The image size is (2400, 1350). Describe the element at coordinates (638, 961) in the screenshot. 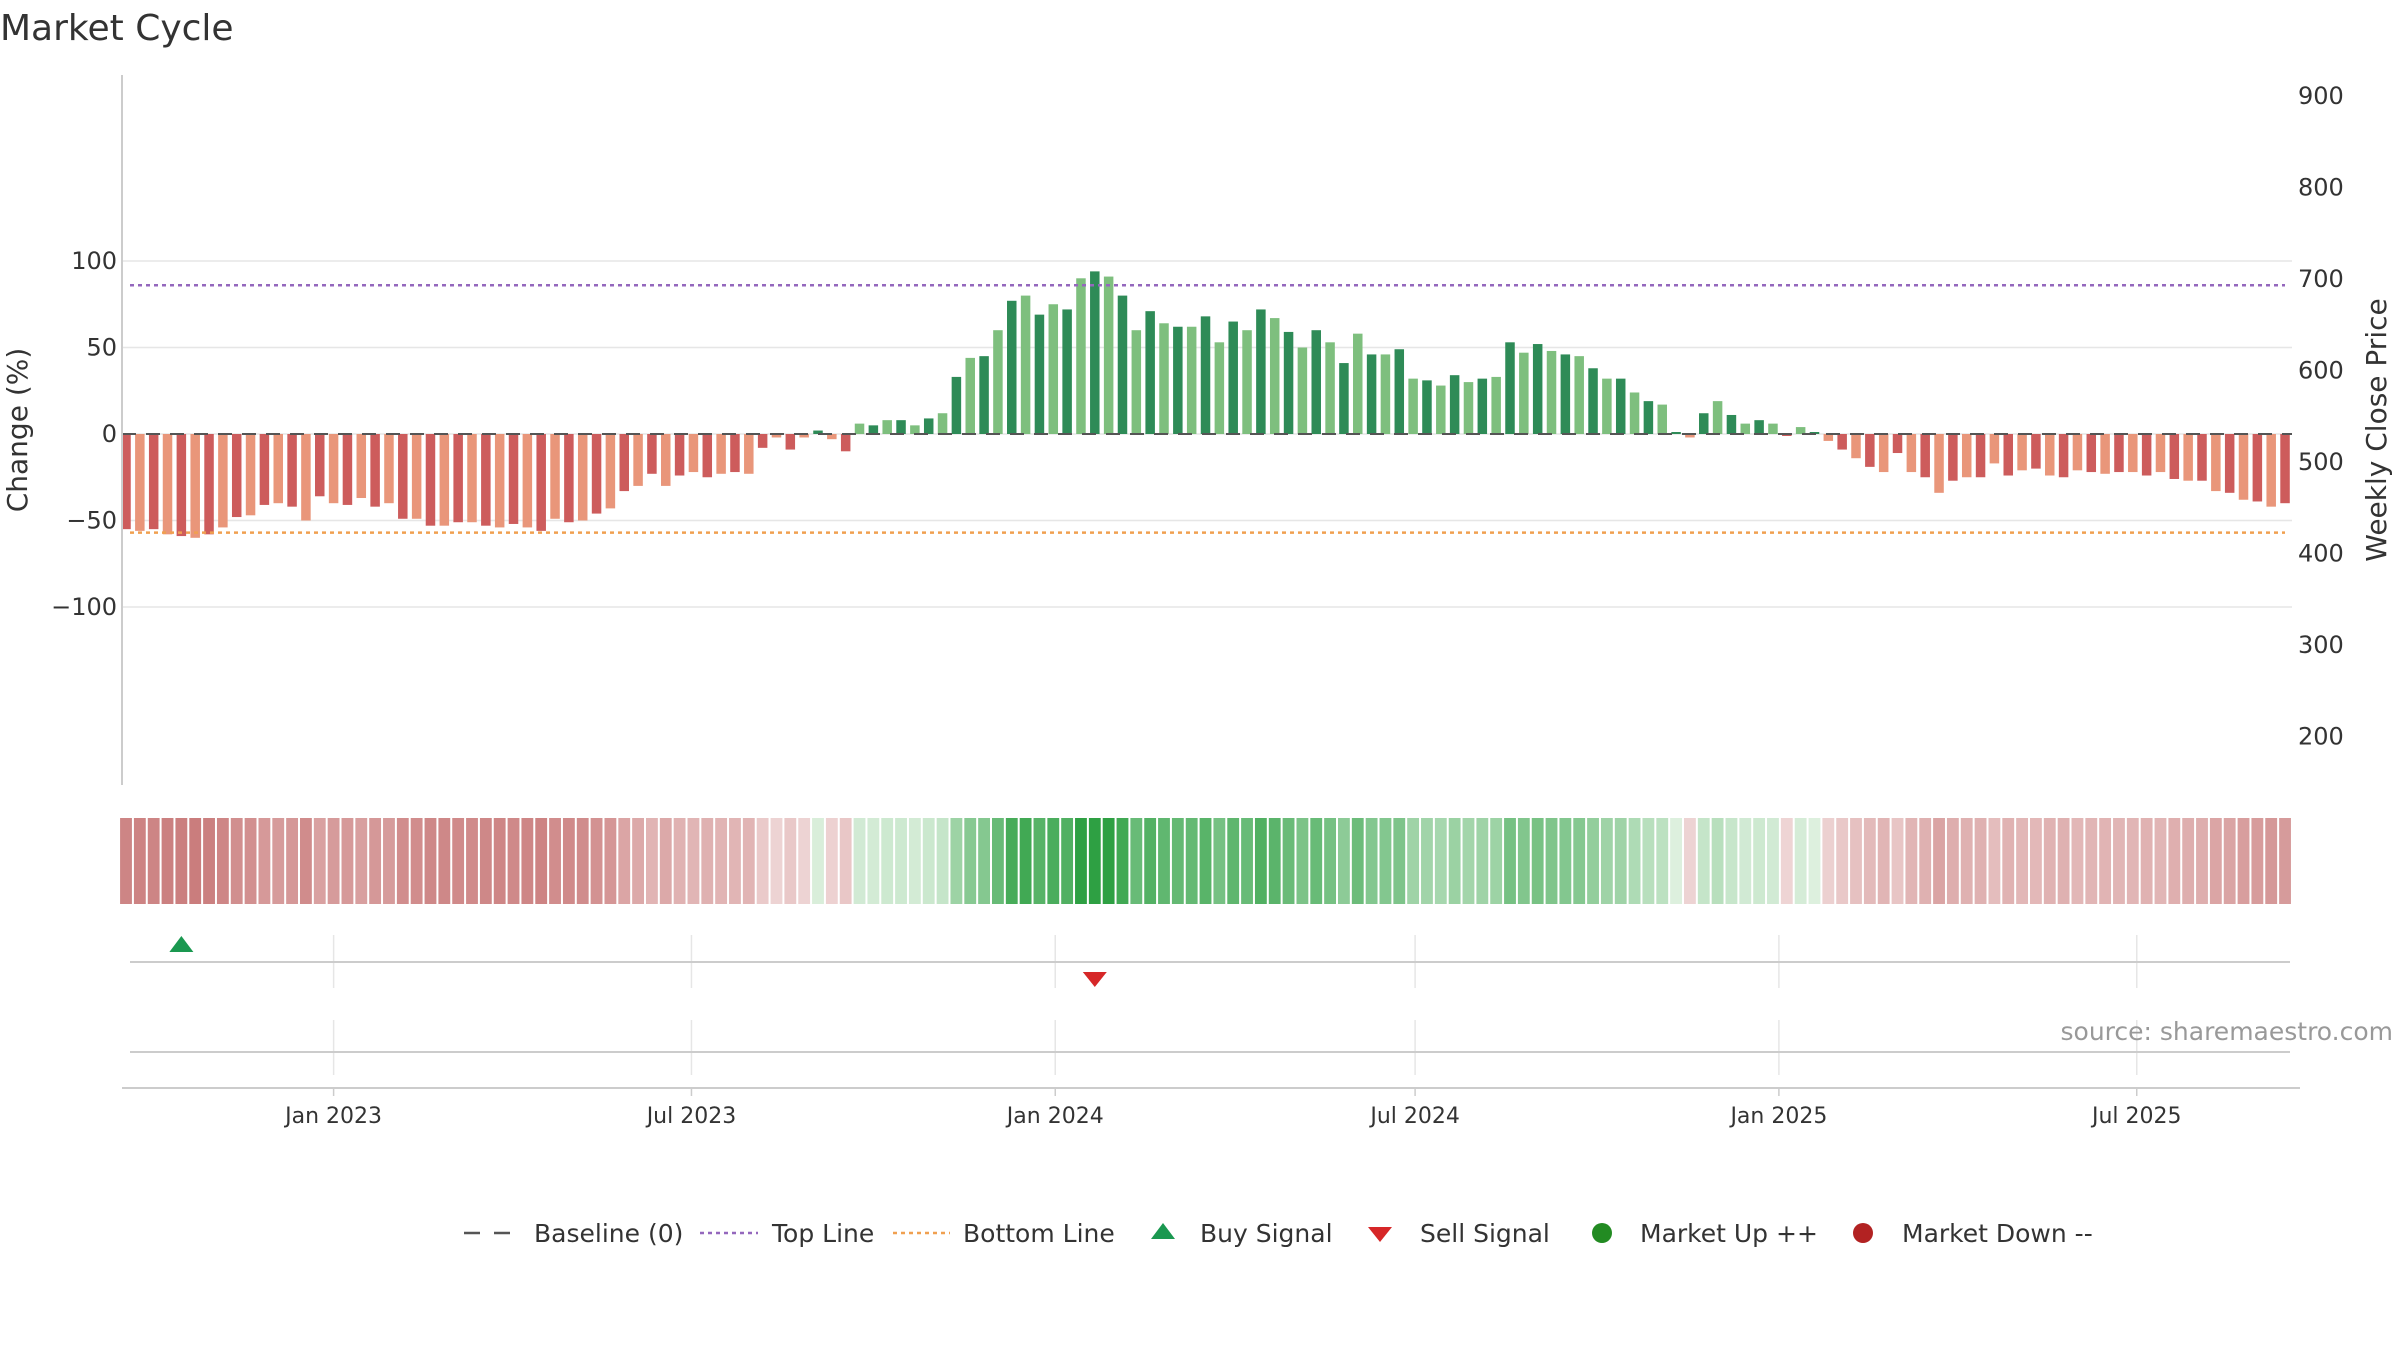

I see `signal-markers` at that location.